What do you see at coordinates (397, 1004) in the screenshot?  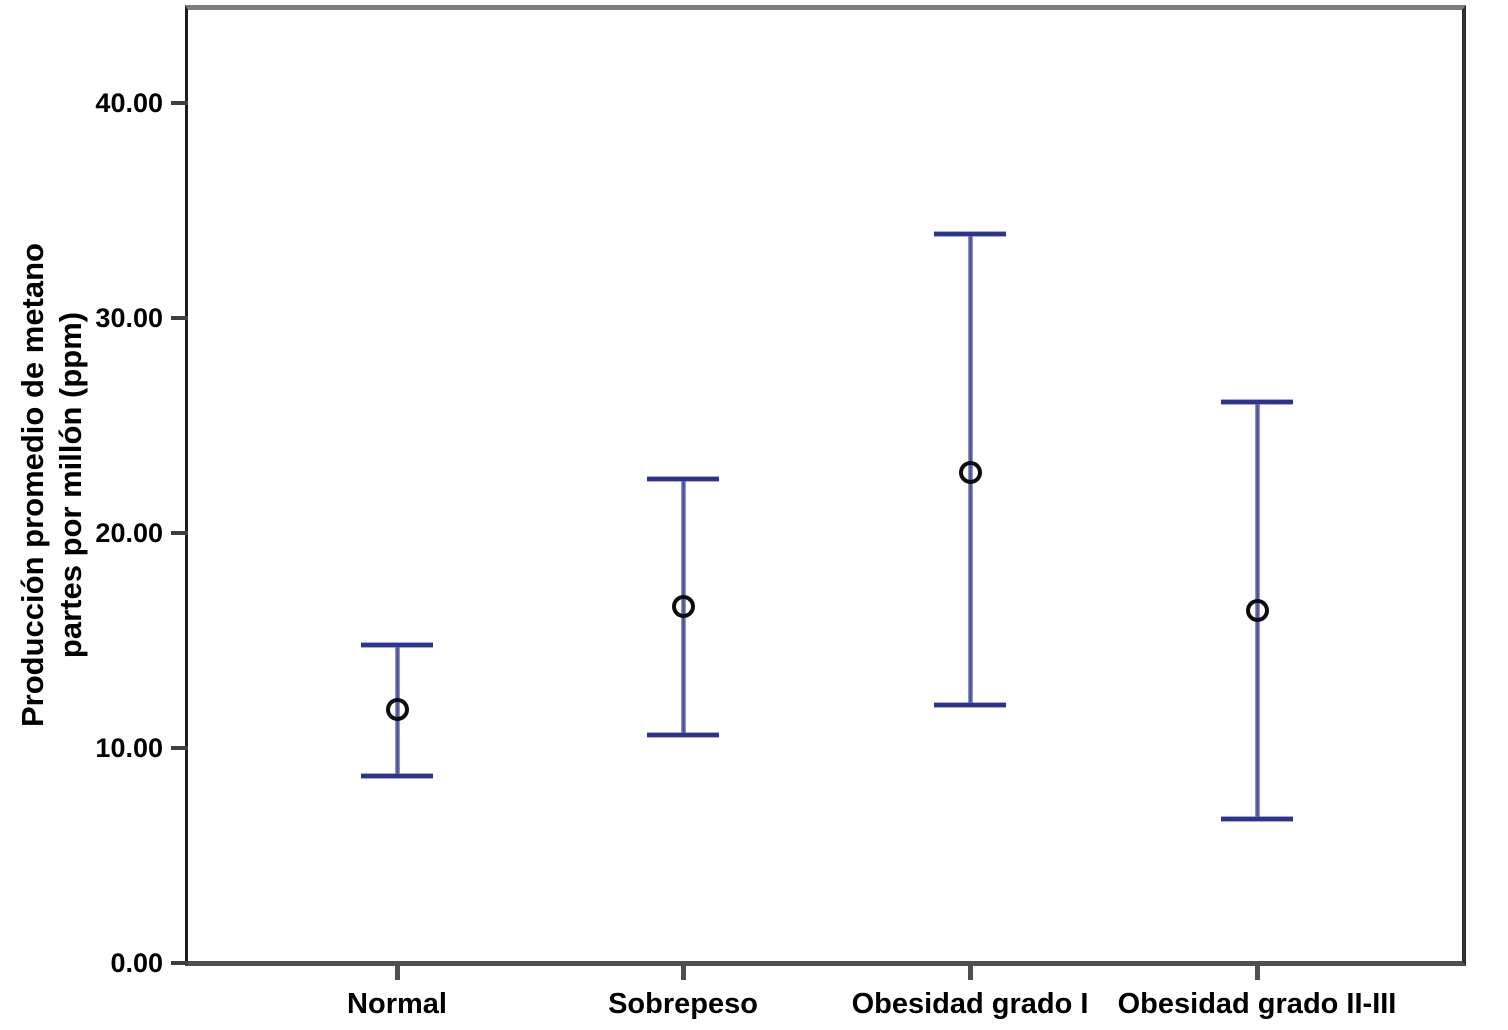 I see `x-axis-category-label: Normal` at bounding box center [397, 1004].